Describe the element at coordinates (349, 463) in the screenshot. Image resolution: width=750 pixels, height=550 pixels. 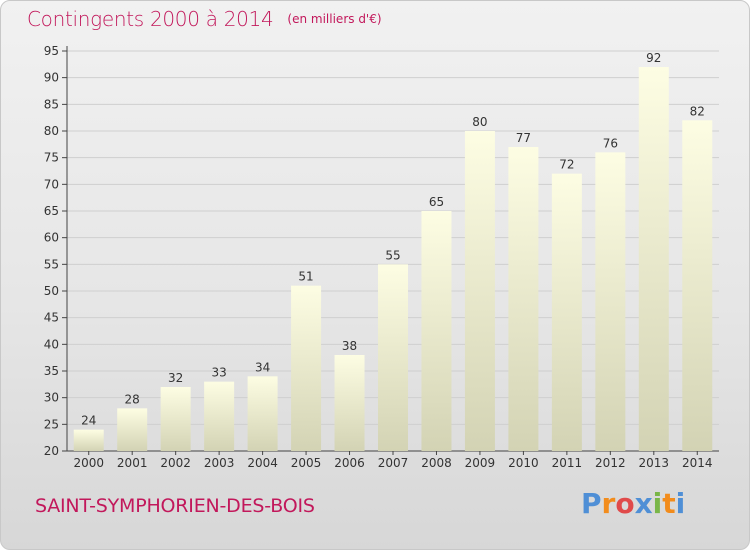
I see `x-tick-label: 2006` at that location.